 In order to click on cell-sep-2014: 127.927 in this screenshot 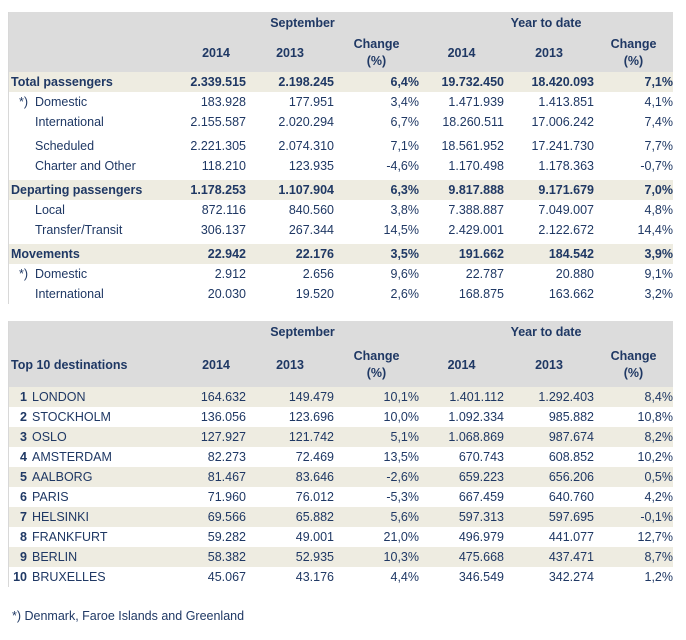, I will do `click(223, 437)`.